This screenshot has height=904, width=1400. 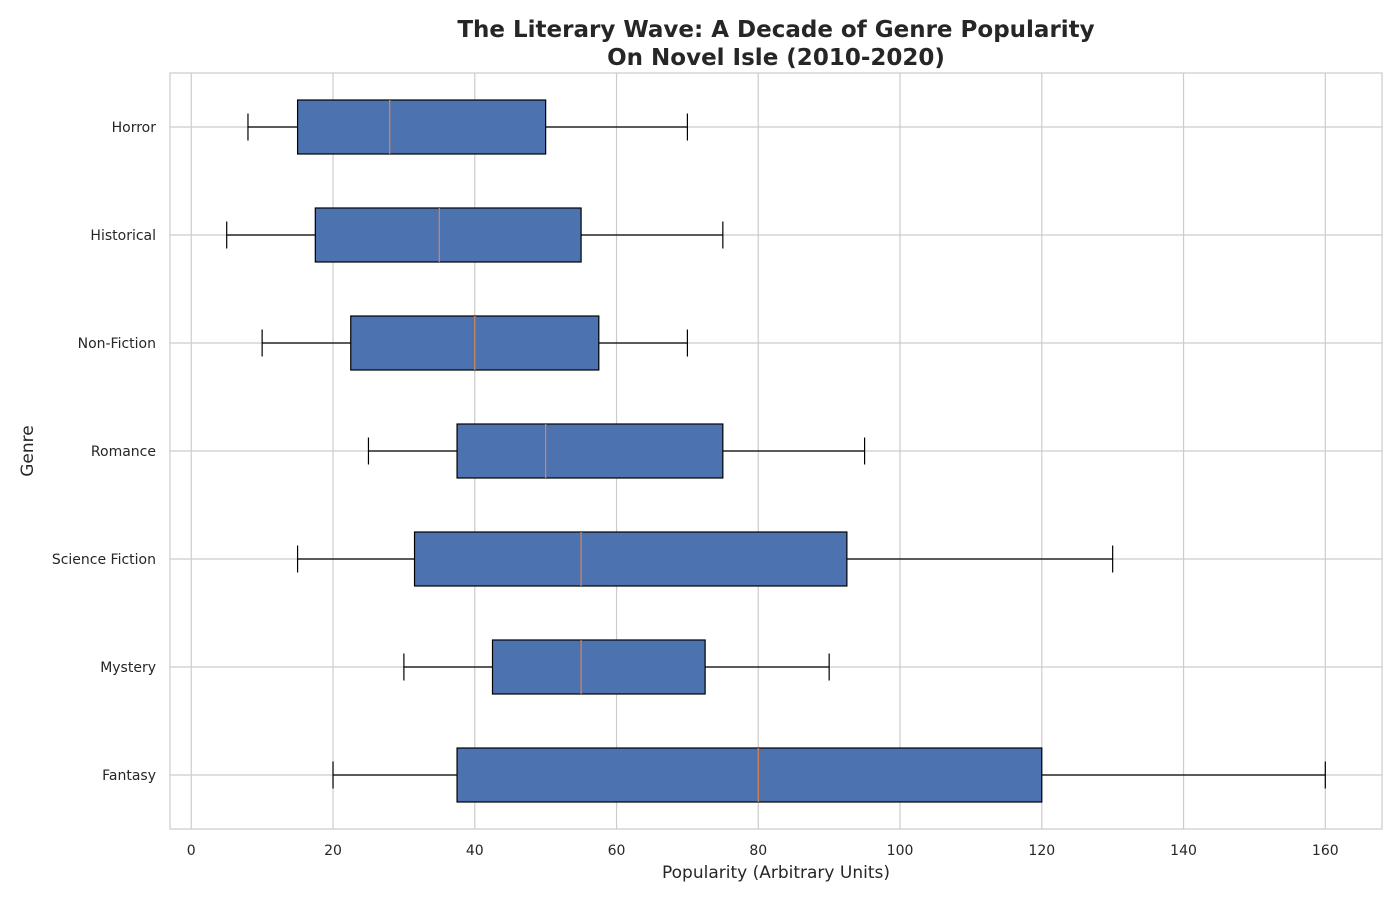 I want to click on y-tick-label: Non-Fiction, so click(x=117, y=344).